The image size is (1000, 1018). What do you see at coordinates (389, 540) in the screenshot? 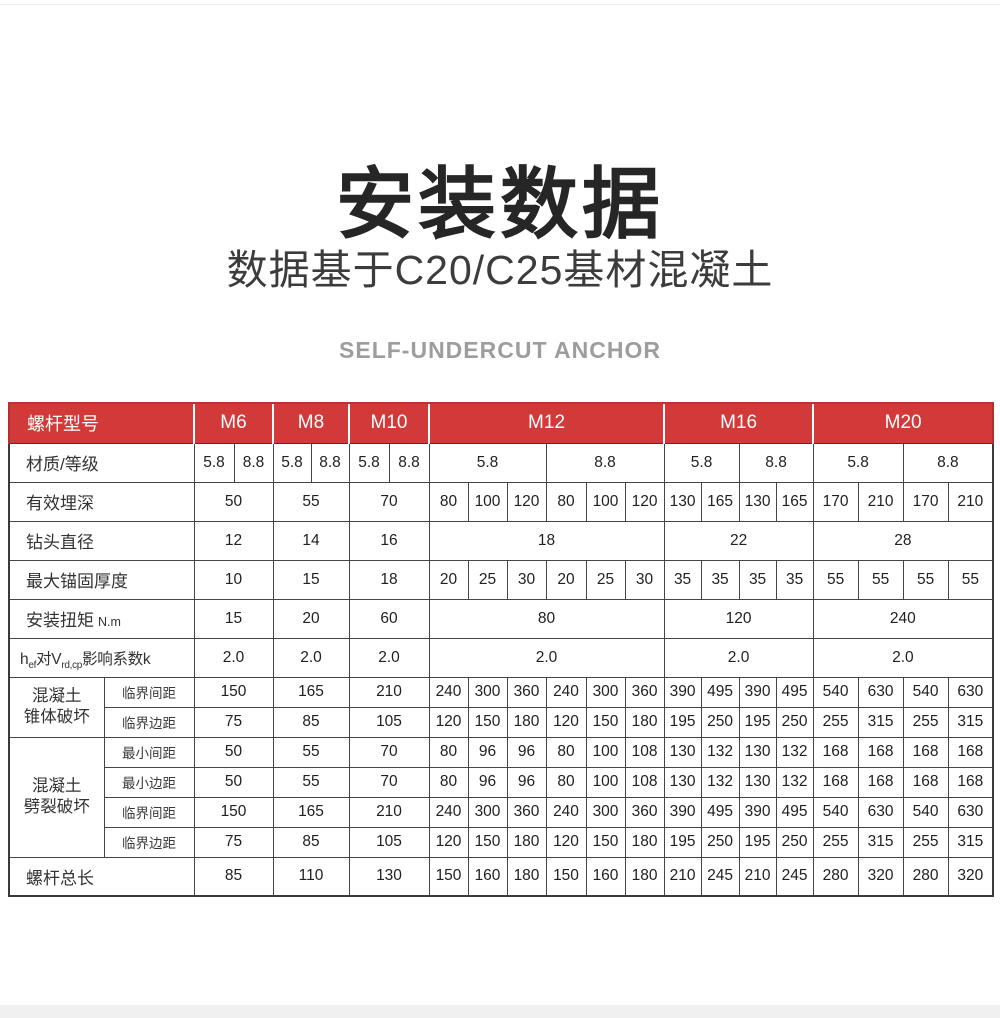
I see `table-cell: 16` at bounding box center [389, 540].